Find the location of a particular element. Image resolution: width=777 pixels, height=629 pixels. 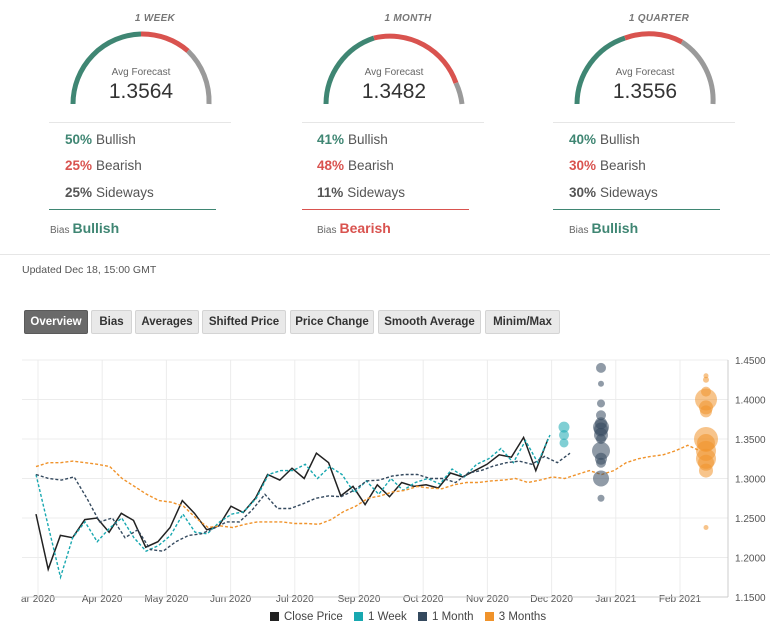

tab-shifted-price: Shifted Price is located at coordinates (244, 322).